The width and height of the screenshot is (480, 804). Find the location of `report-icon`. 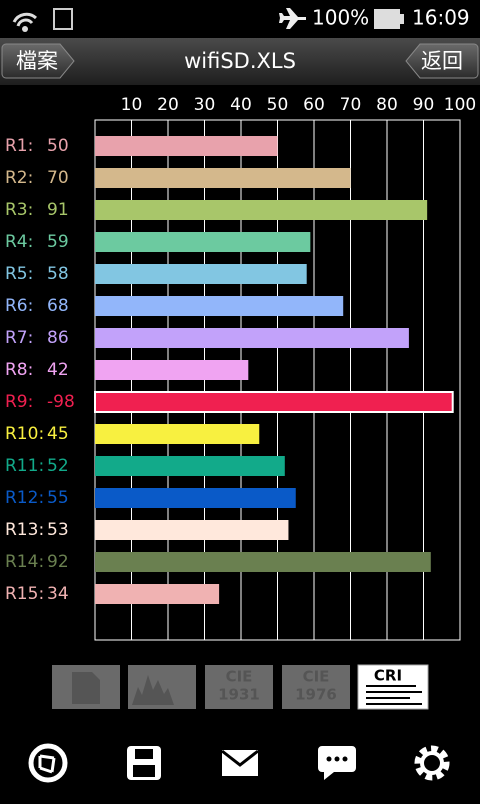

report-icon is located at coordinates (86, 688).